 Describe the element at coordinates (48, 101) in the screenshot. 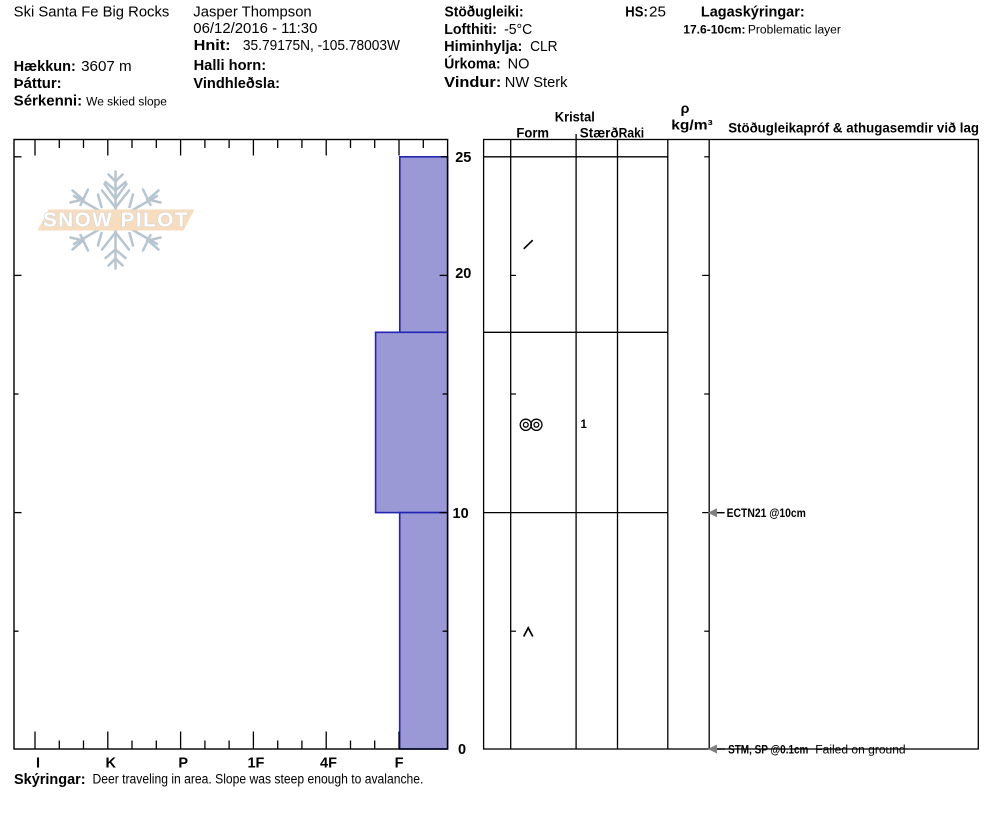

I see `svg-text: Sérkenni:` at that location.